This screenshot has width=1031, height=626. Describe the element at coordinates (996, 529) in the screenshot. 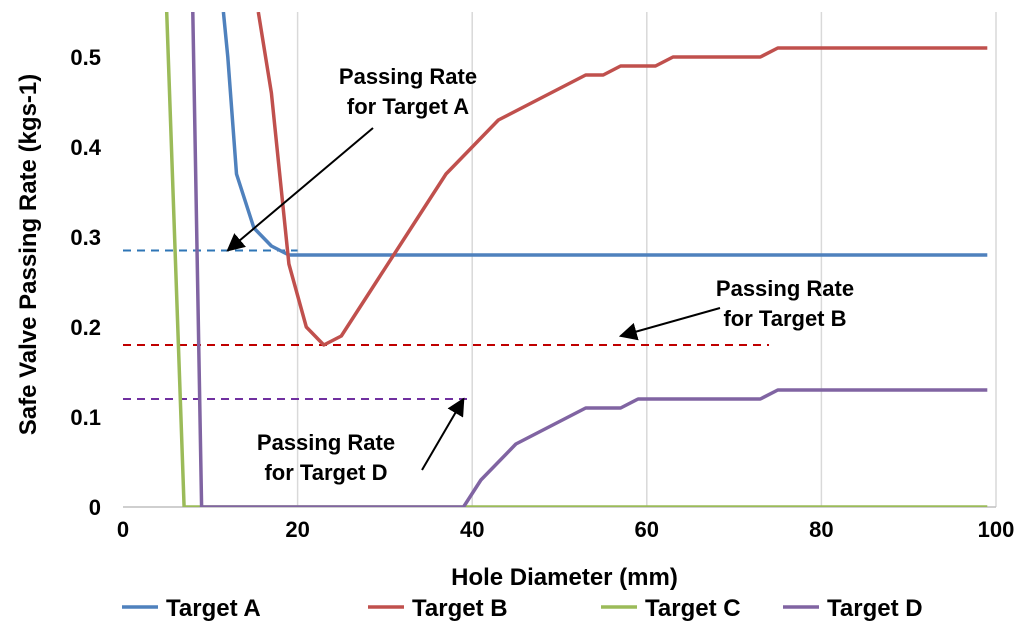

I see `x-tick-label: 100` at that location.